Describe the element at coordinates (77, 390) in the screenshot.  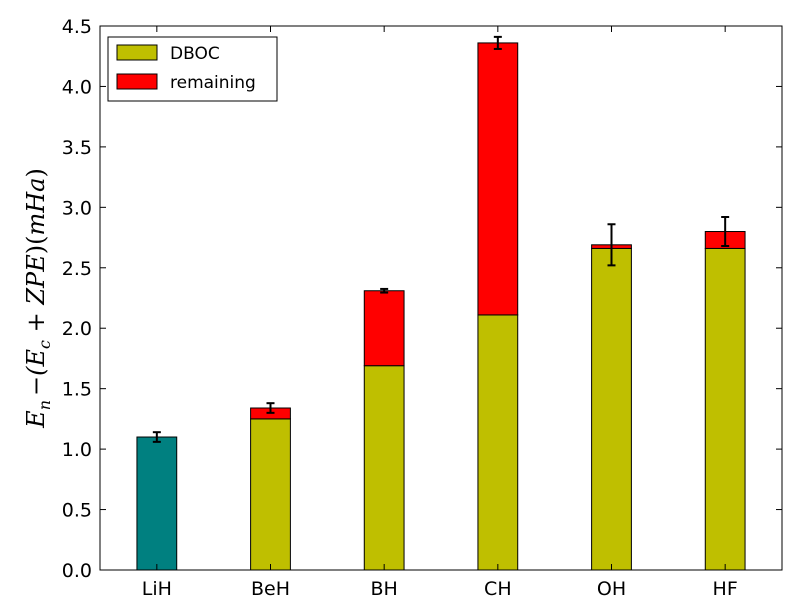
I see `y-tick-label: 1.5` at that location.